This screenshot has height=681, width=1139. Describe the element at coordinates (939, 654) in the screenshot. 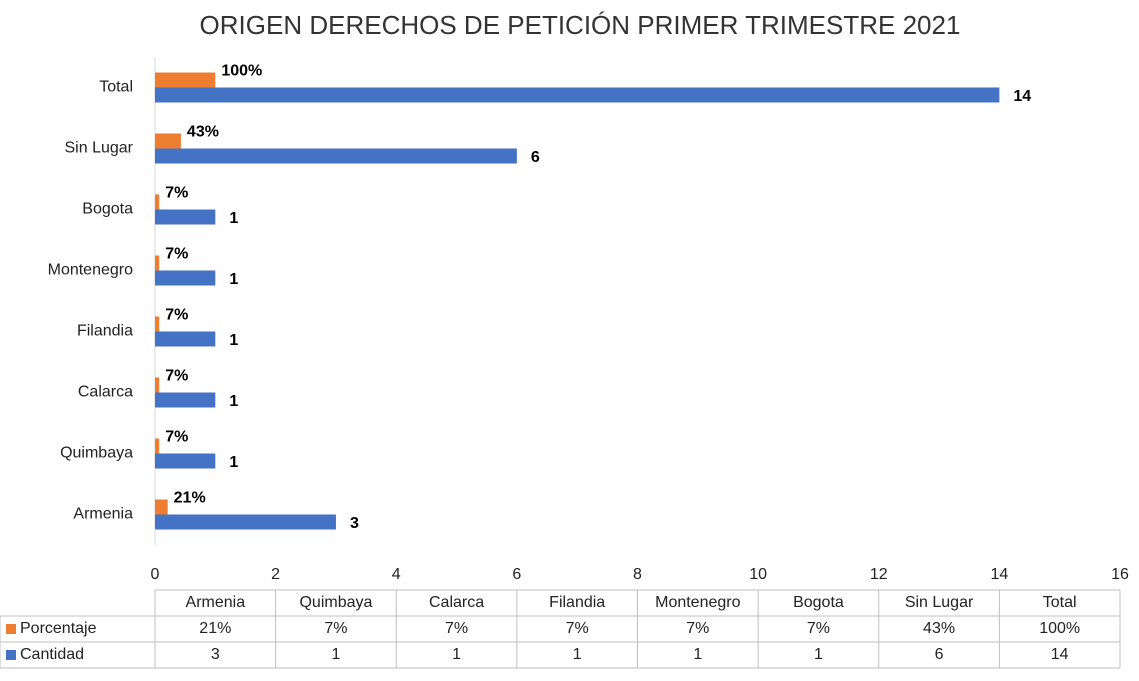

I see `table-cell: 6` at that location.